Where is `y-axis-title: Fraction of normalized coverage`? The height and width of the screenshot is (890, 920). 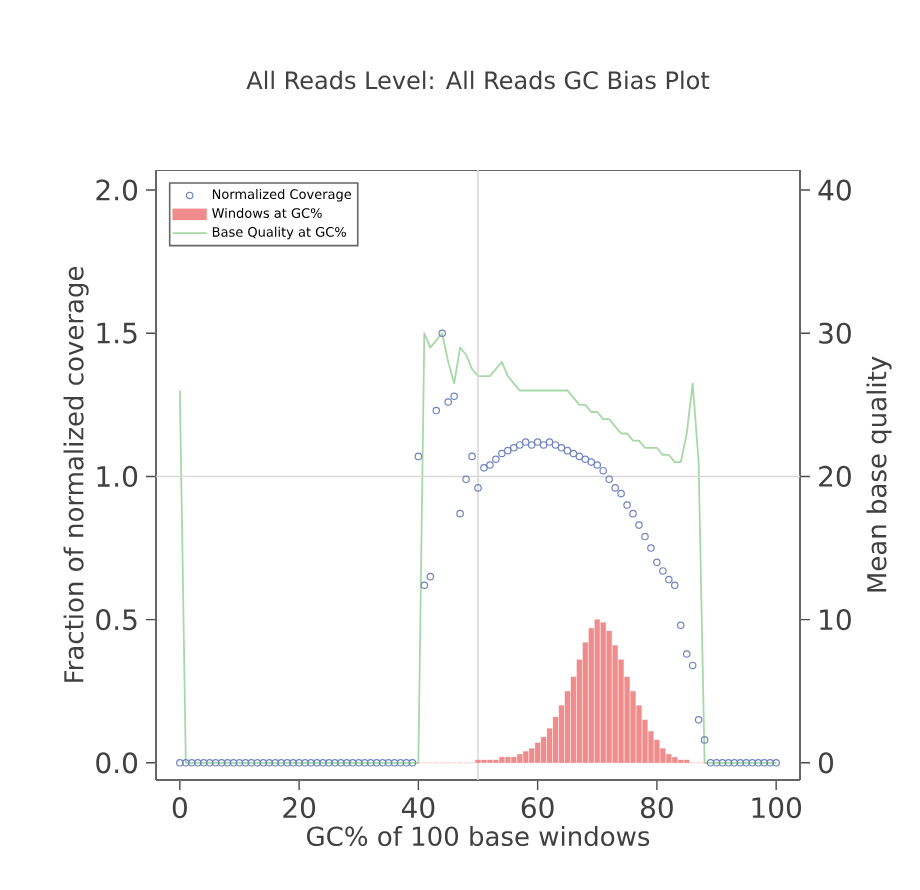 y-axis-title: Fraction of normalized coverage is located at coordinates (76, 474).